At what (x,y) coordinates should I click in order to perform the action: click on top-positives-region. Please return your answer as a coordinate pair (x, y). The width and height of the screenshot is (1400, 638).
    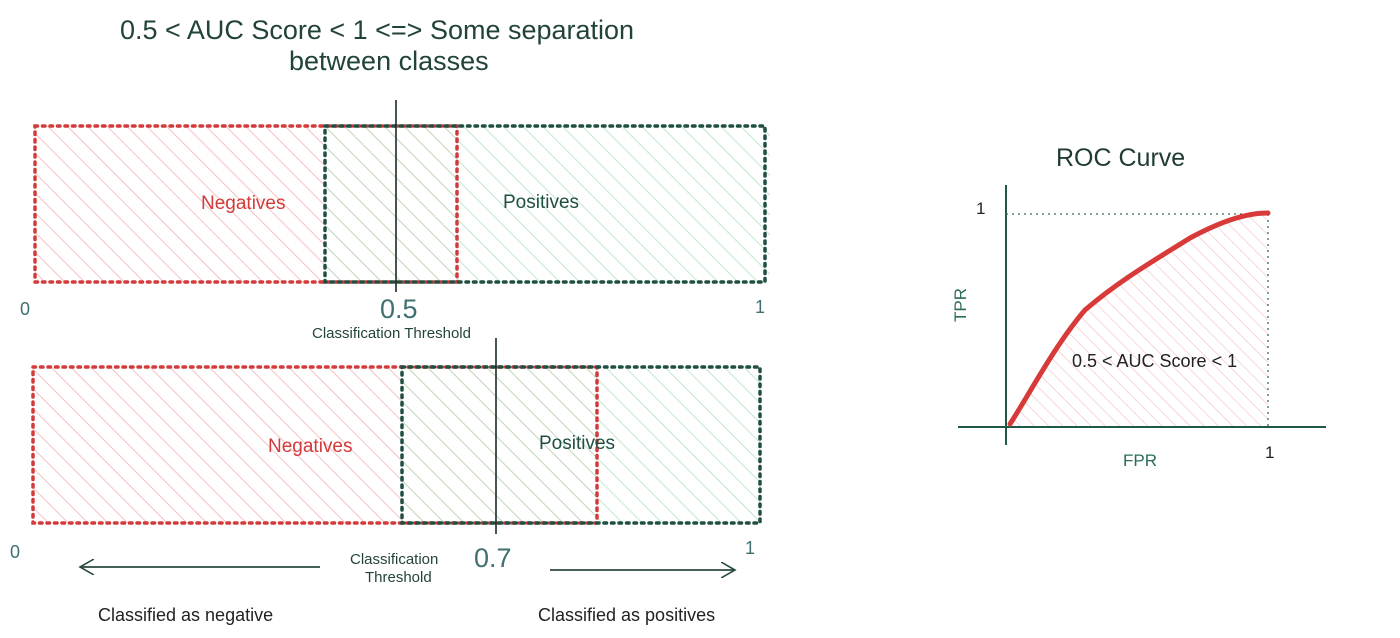
    Looking at the image, I should click on (547, 204).